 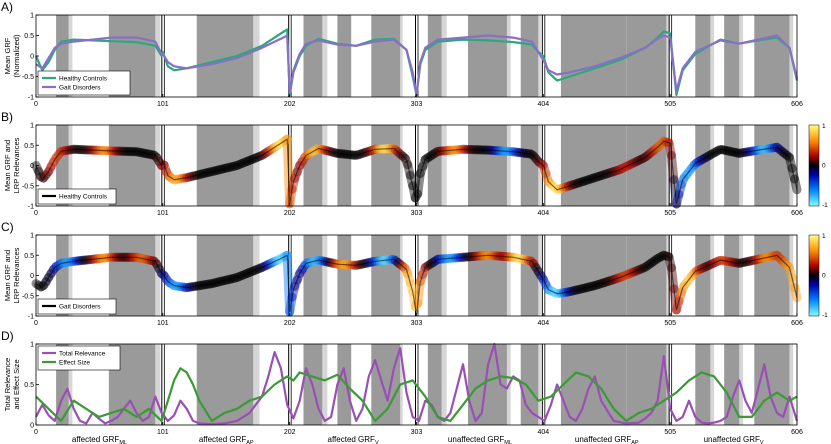 What do you see at coordinates (825, 205) in the screenshot?
I see `colorbar-tick-label: -1` at bounding box center [825, 205].